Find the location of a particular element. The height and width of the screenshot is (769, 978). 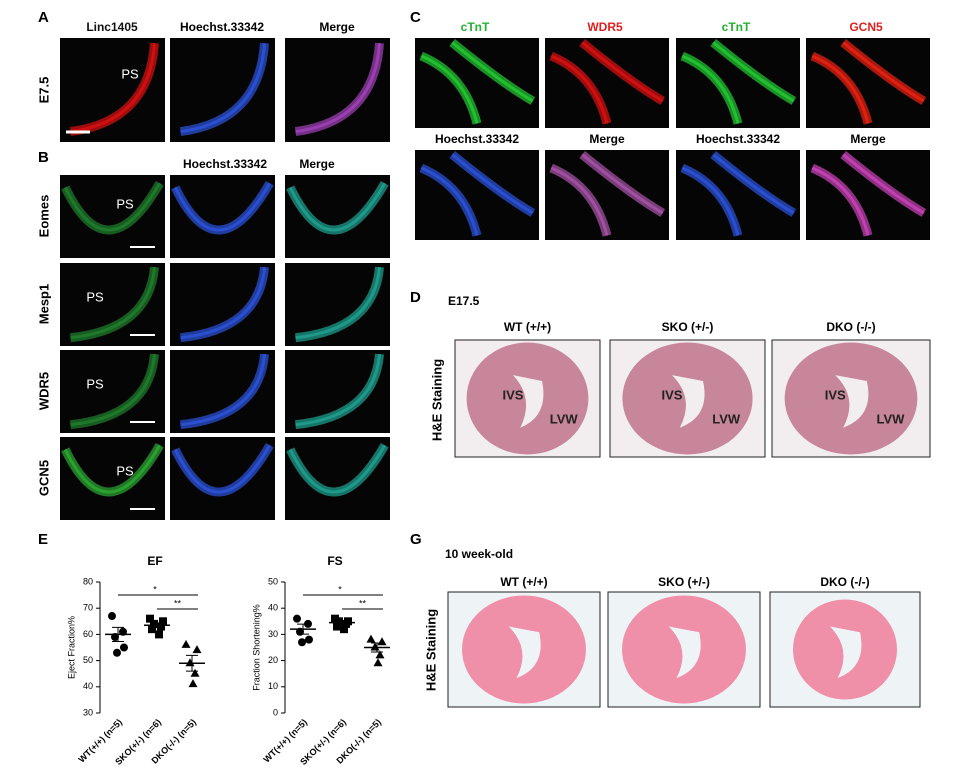

label: SKO (+/-) is located at coordinates (684, 582).